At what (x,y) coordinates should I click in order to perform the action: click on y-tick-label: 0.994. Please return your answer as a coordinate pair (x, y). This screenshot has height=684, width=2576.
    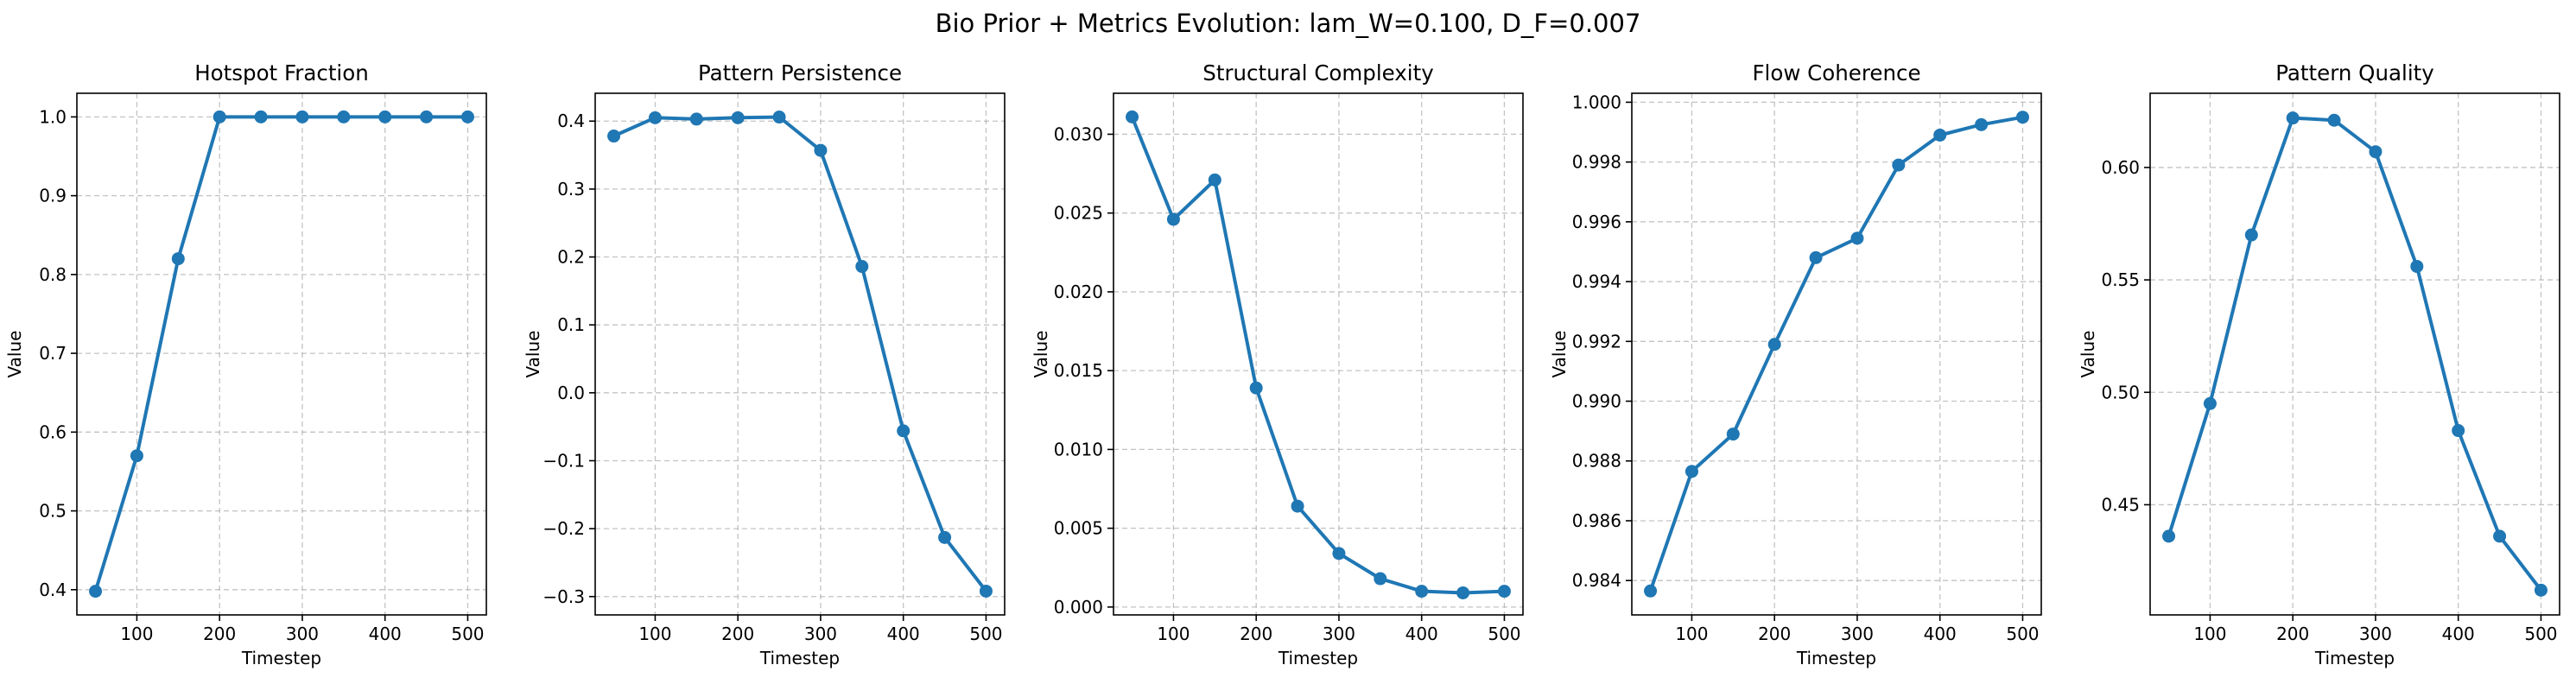
    Looking at the image, I should click on (1596, 281).